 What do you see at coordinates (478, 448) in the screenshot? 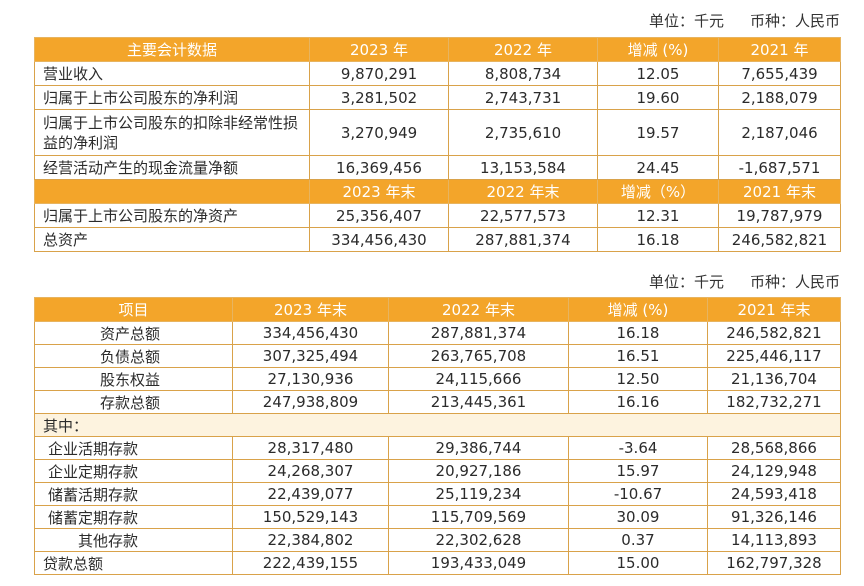
I see `cell-value: 29,386,744` at bounding box center [478, 448].